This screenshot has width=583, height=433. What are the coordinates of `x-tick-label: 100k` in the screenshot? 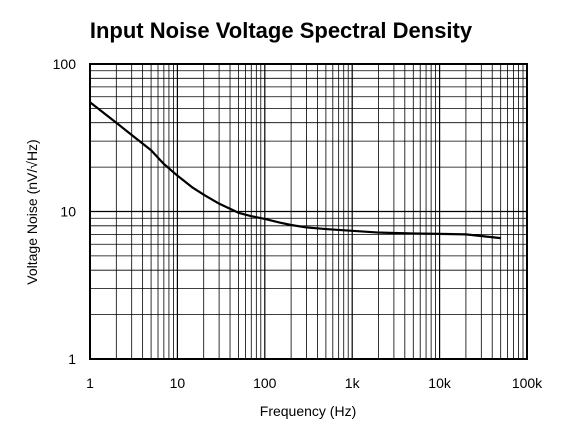 It's located at (527, 383).